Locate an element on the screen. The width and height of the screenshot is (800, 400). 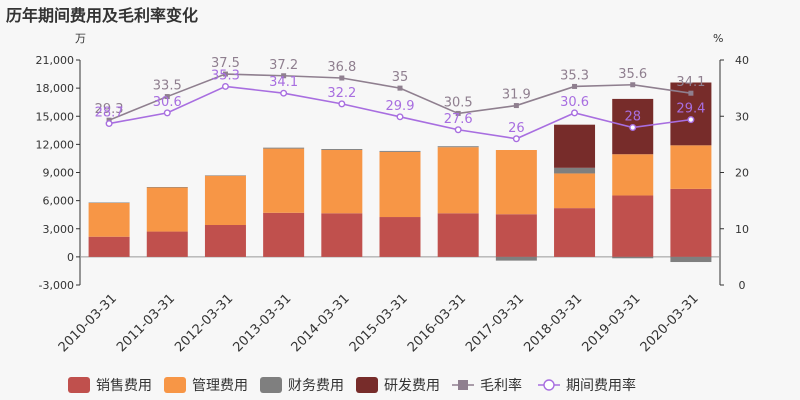
expense-ratio-label: 28 is located at coordinates (632, 117).